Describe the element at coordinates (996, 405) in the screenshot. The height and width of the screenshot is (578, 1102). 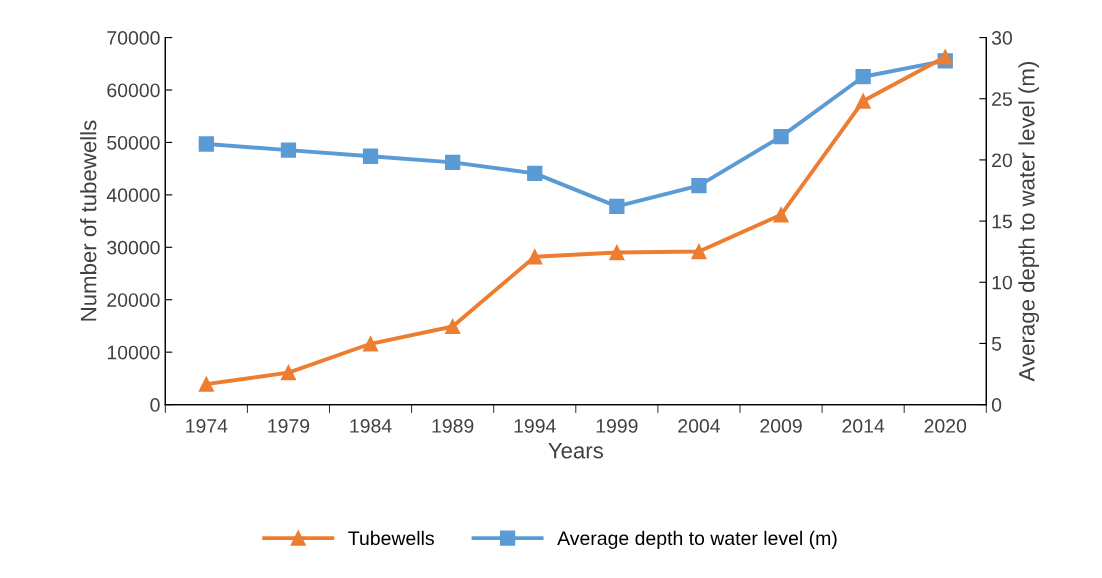
I see `y2-tick-label: 0` at that location.